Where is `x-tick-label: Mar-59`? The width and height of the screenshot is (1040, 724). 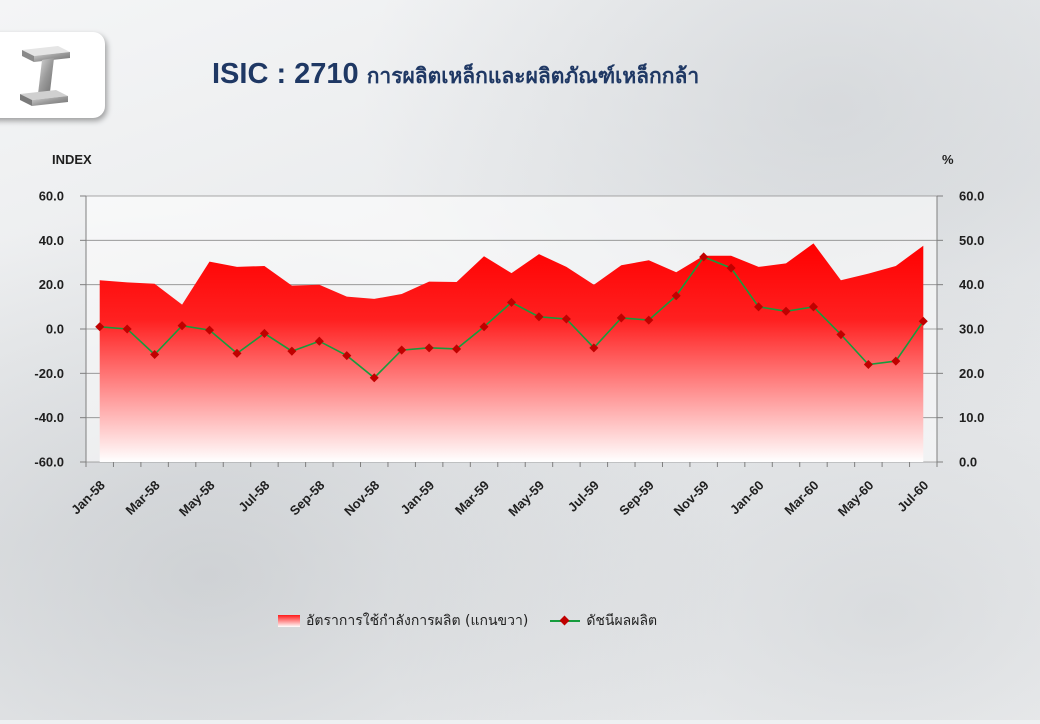
x-tick-label: Mar-59 is located at coordinates (472, 498).